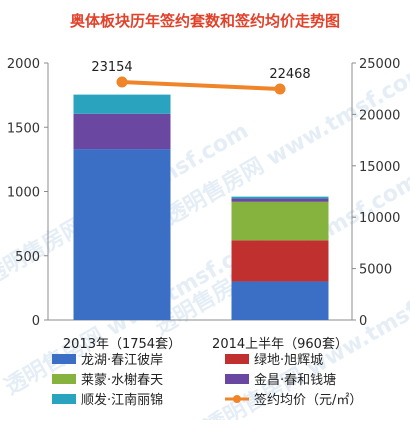  What do you see at coordinates (201, 85) in the screenshot?
I see `price-line` at bounding box center [201, 85].